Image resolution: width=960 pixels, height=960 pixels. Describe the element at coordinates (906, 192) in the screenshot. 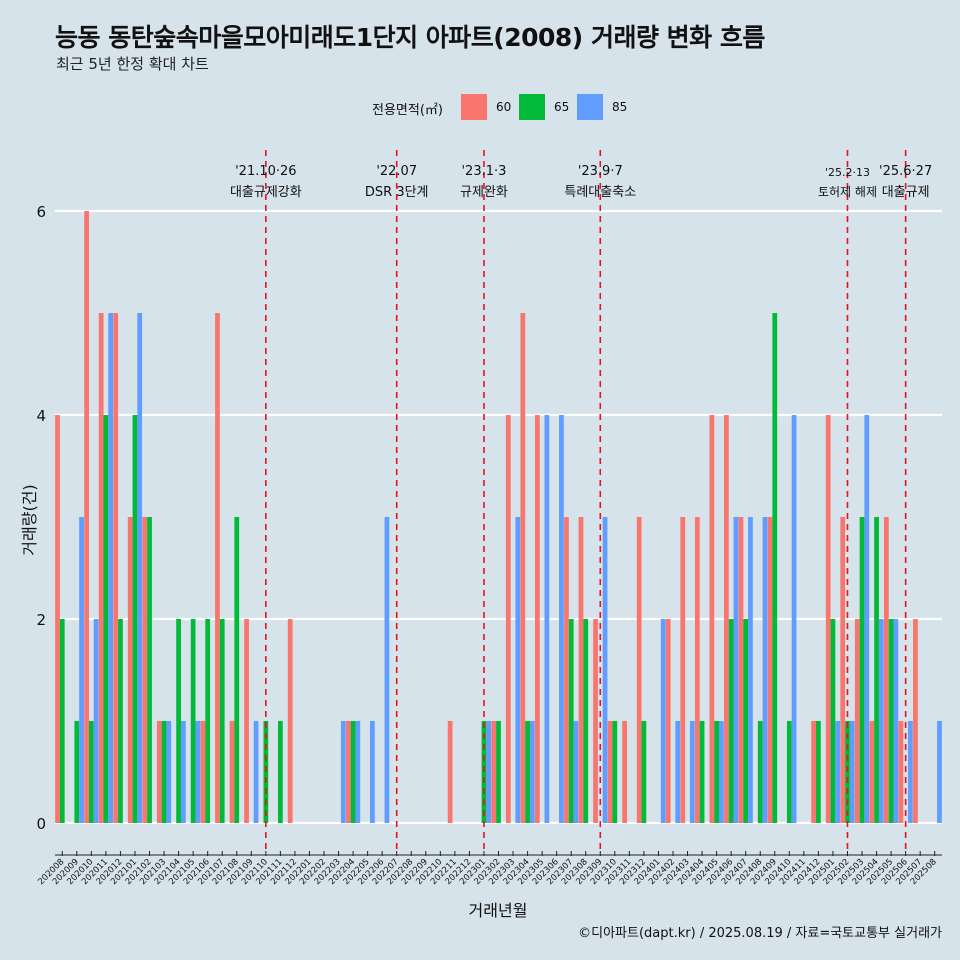

I see `event-label-202506: 대출규제` at that location.